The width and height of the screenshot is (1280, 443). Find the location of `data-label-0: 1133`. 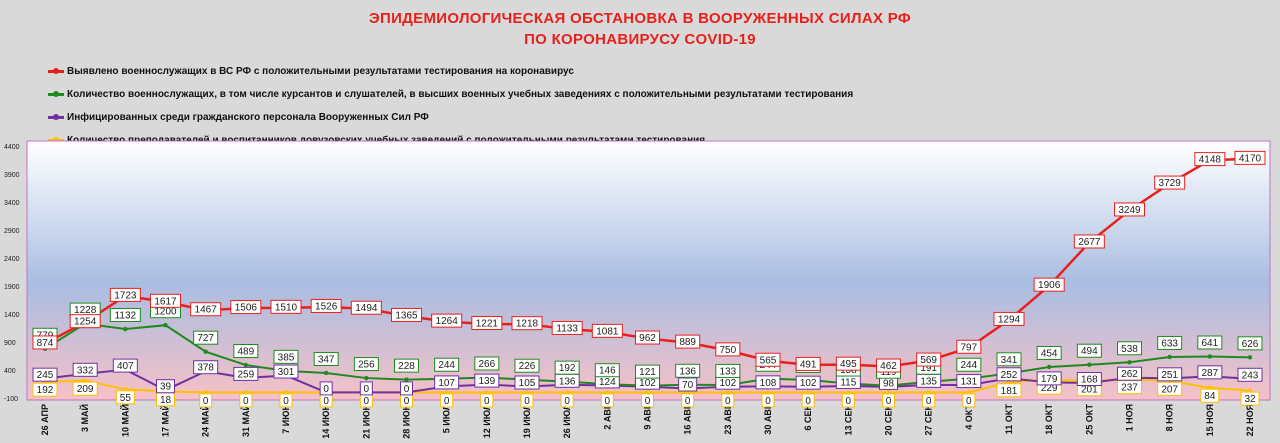

data-label-0: 1133 is located at coordinates (567, 328).